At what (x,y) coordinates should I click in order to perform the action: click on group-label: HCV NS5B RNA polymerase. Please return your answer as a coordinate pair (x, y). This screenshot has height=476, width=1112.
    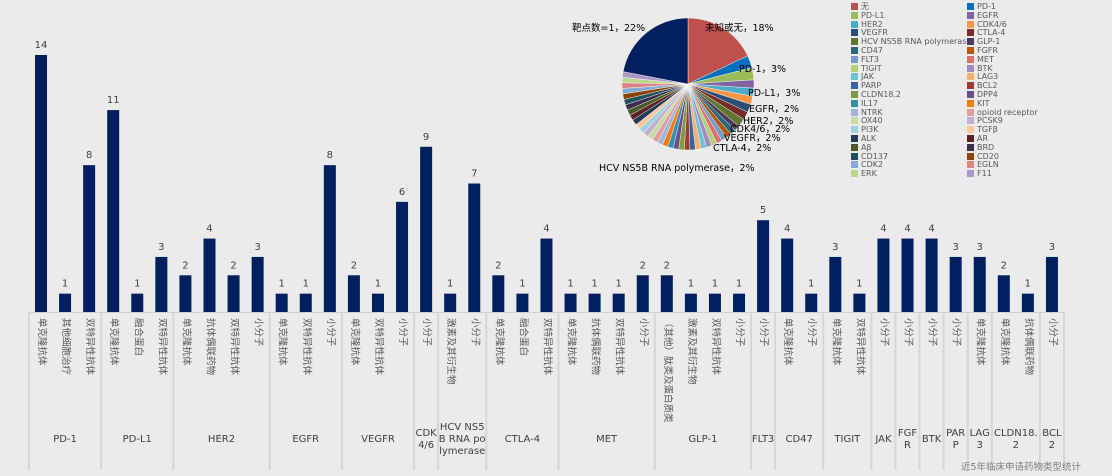
    Looking at the image, I should click on (462, 439).